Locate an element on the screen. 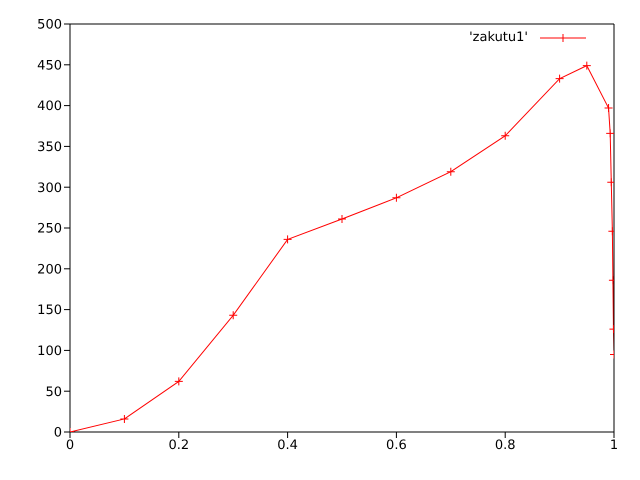  x-tick-label: 0 is located at coordinates (70, 446).